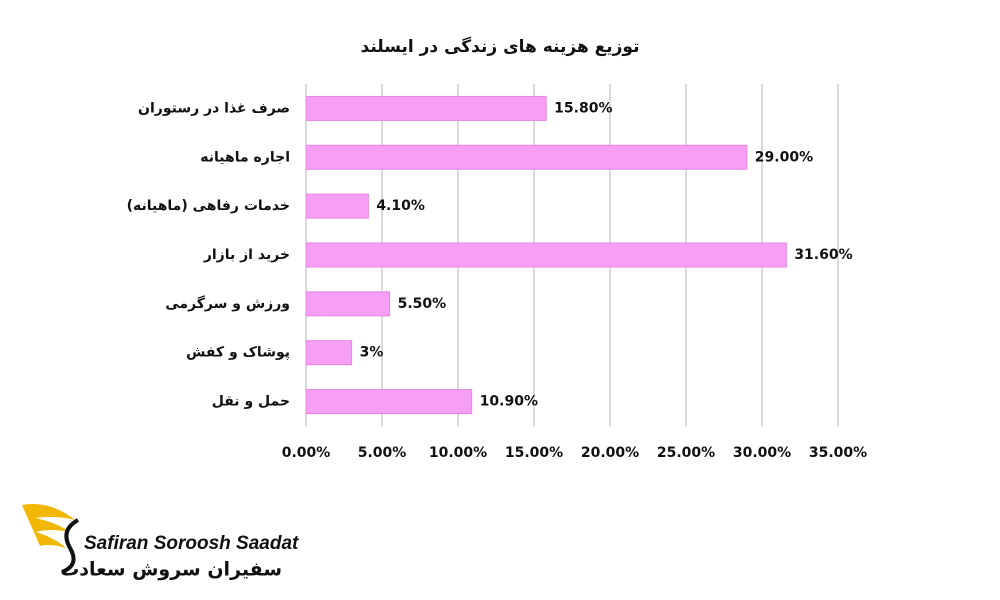  I want to click on value-label: 3%, so click(372, 353).